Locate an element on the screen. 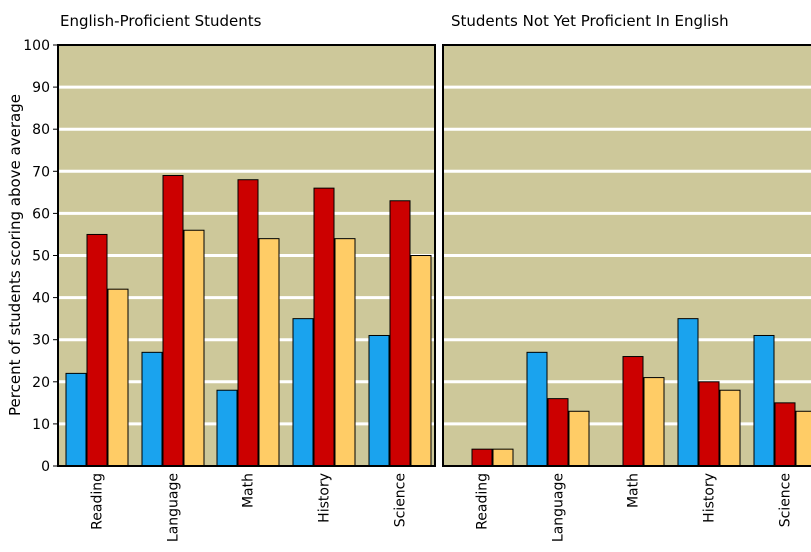 The width and height of the screenshot is (811, 552). y-tick-label: 20 is located at coordinates (41, 383).